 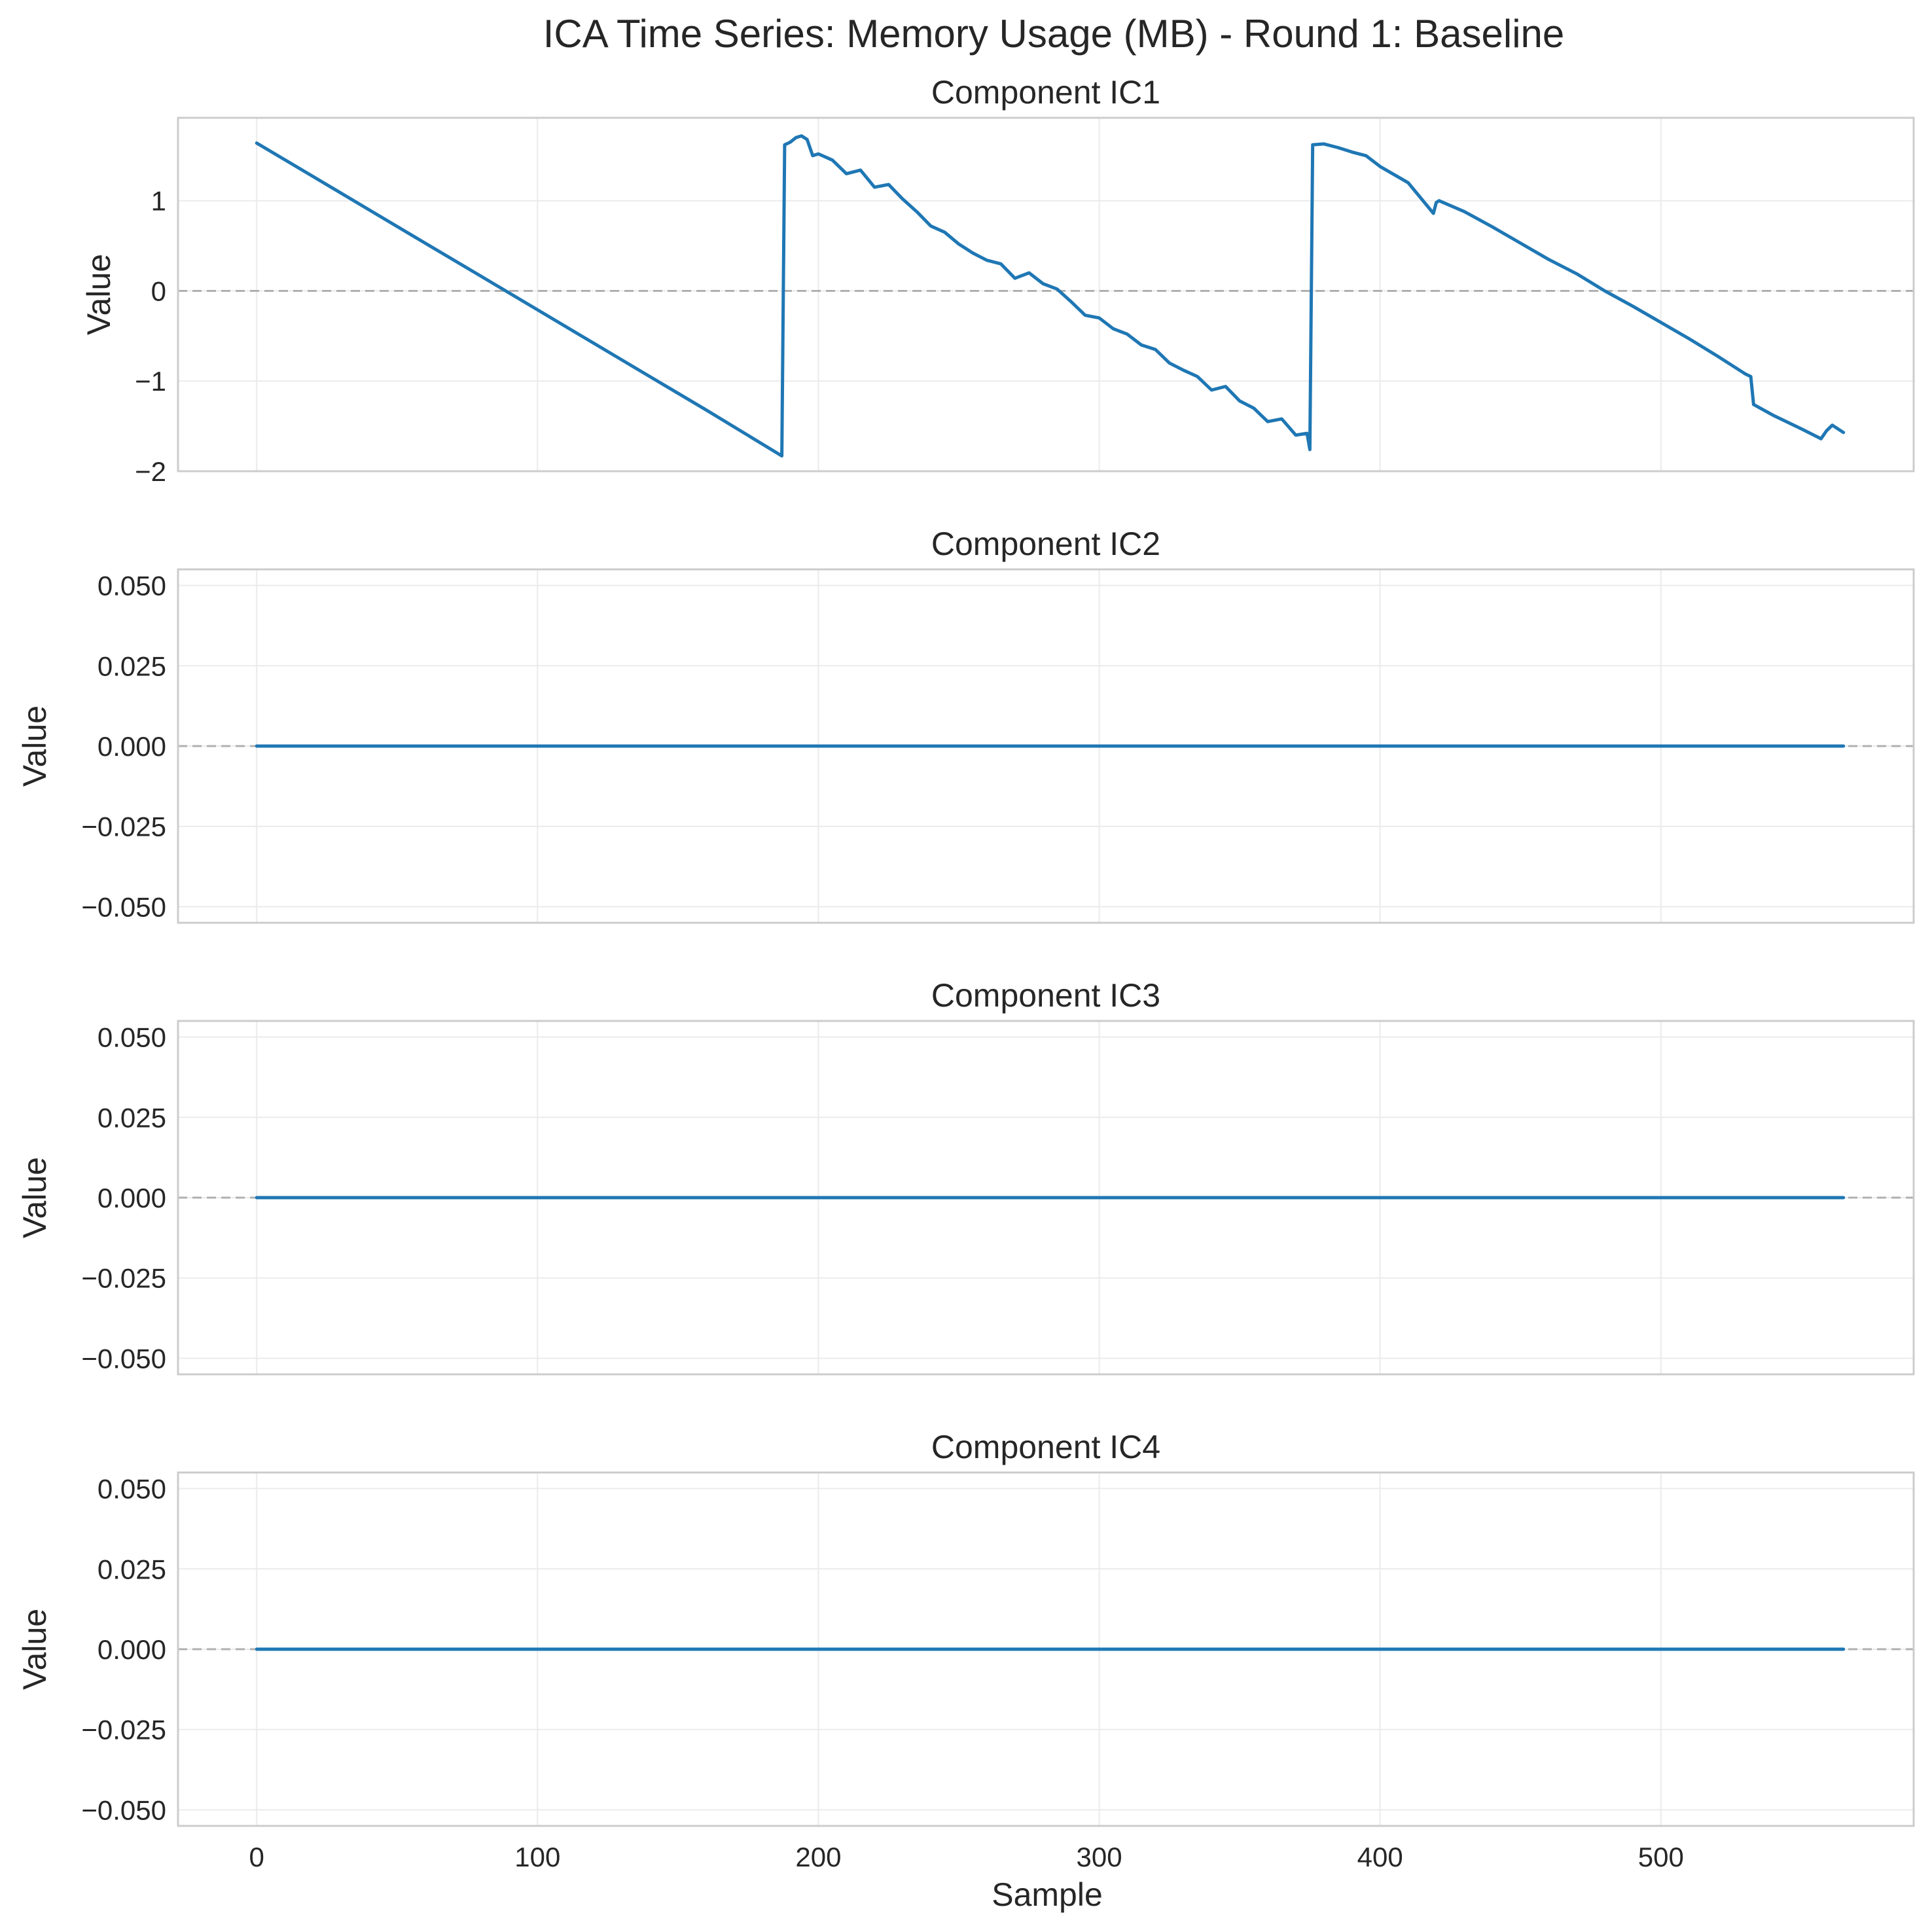 I want to click on panel-title: Component IC4, so click(x=1045, y=1447).